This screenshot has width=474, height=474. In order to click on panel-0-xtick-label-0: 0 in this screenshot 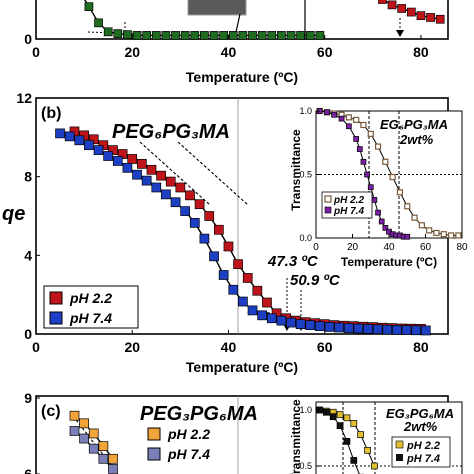, I will do `click(36, 52)`.